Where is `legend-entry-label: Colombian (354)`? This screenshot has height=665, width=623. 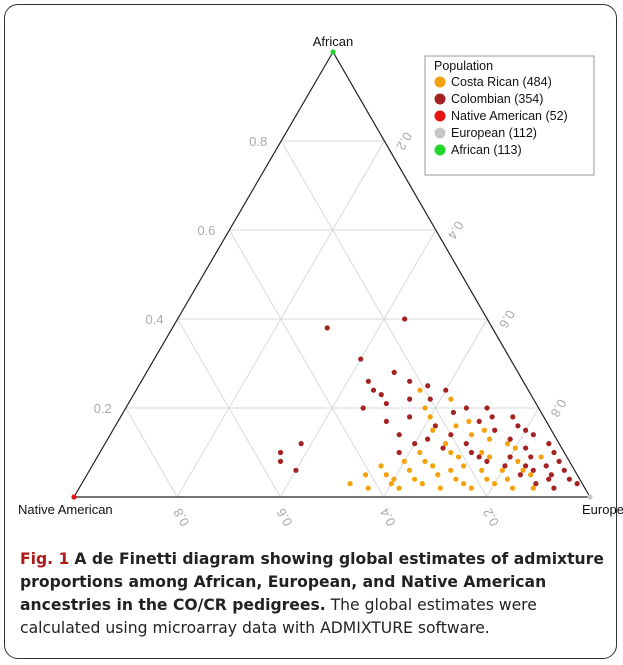 legend-entry-label: Colombian (354) is located at coordinates (497, 99).